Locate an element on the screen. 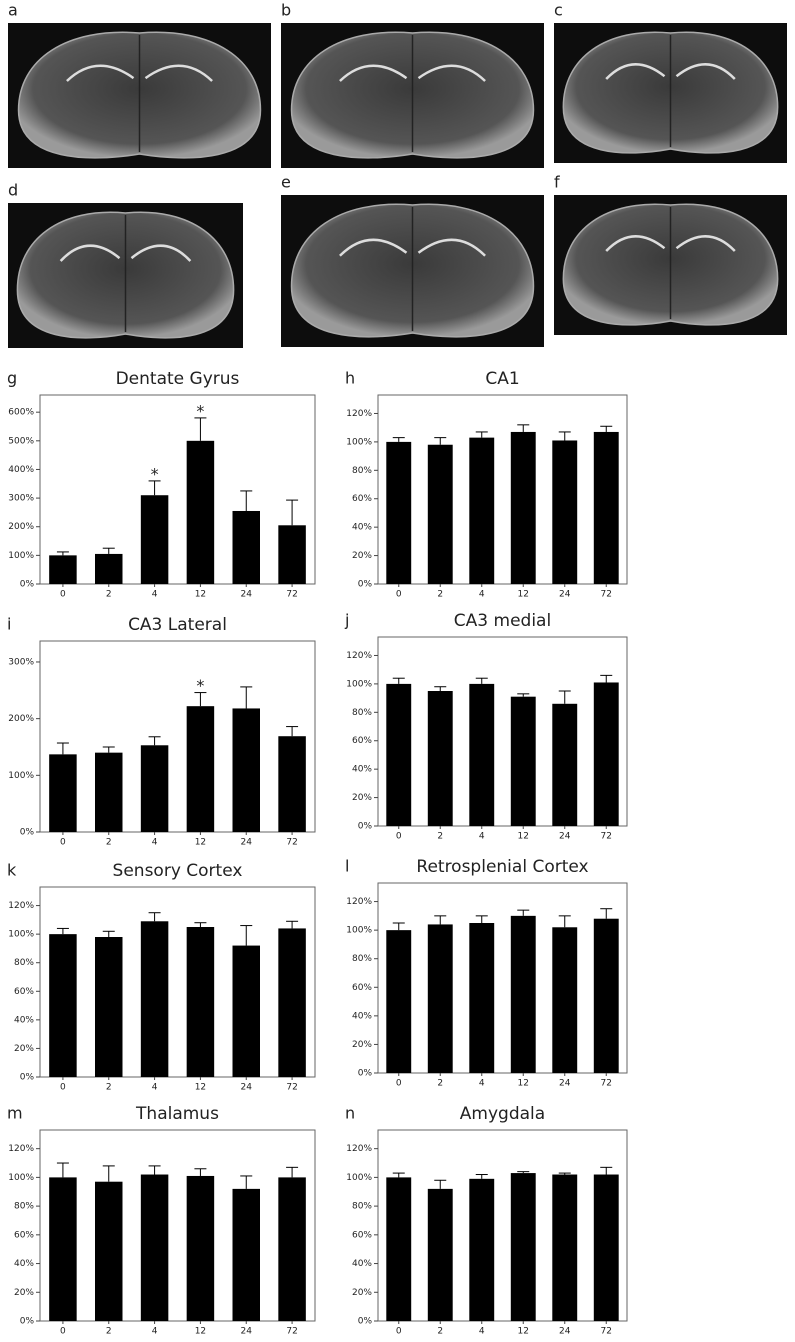 This screenshot has width=795, height=1342. panel-label: g is located at coordinates (12, 378).